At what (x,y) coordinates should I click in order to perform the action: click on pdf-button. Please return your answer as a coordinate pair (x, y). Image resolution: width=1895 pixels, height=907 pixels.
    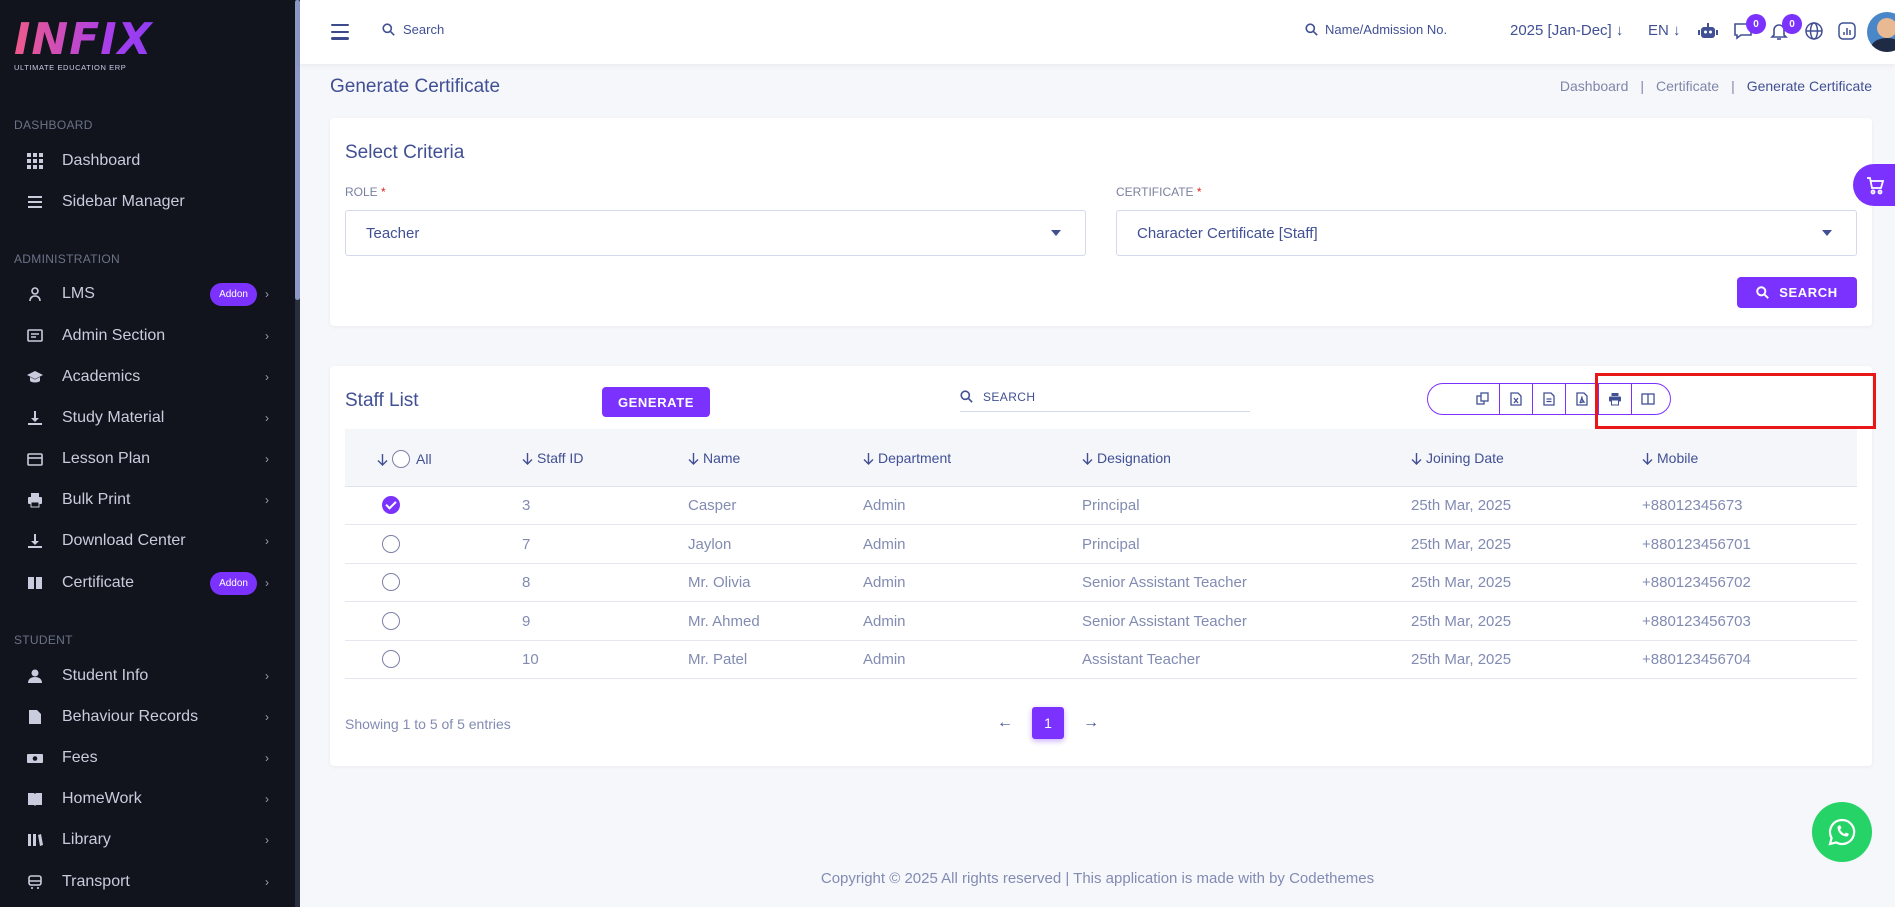
    Looking at the image, I should click on (1581, 399).